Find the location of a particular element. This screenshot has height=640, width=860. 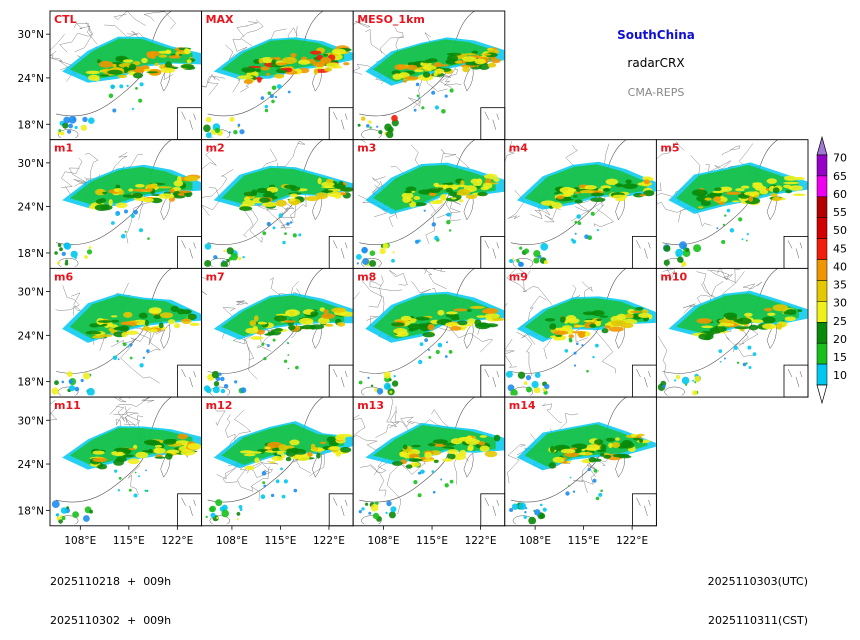

lat-tick-label: 30°N is located at coordinates (31, 421).